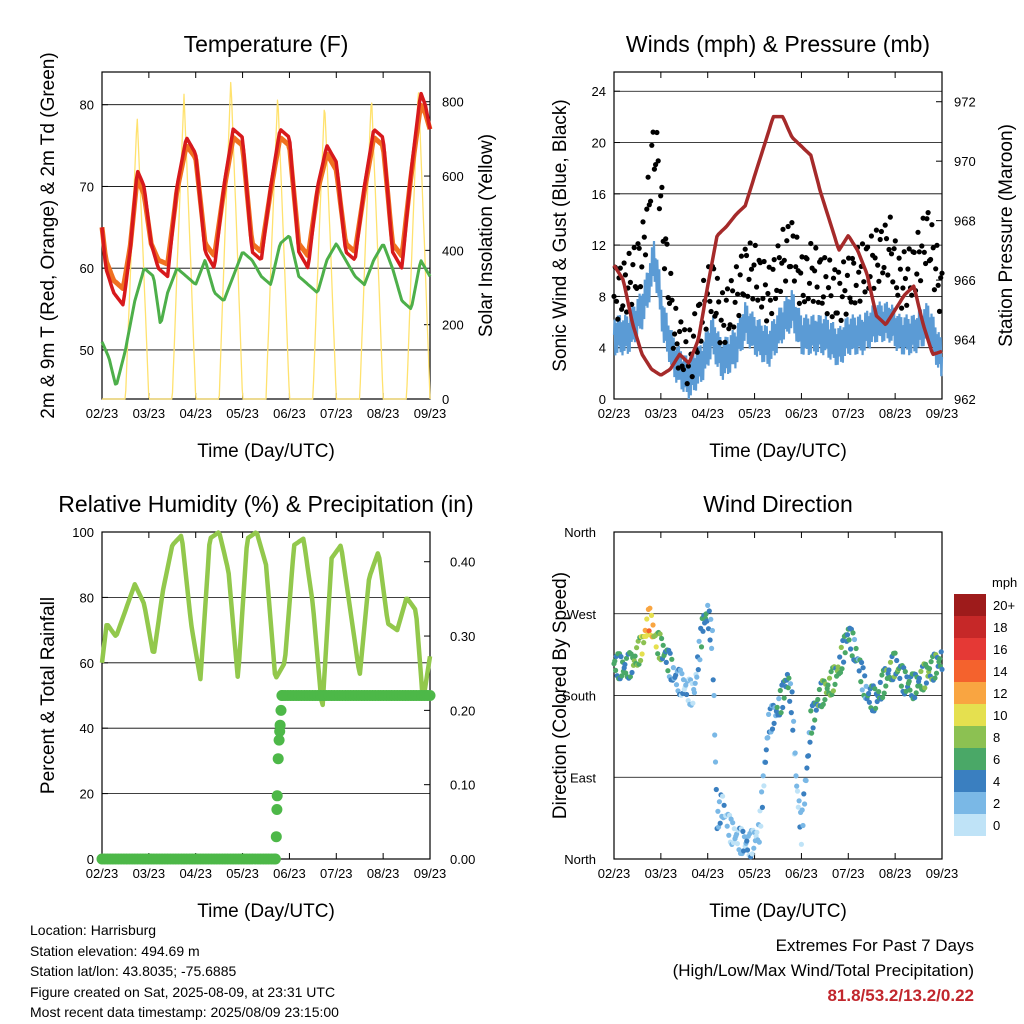 Image resolution: width=1024 pixels, height=1024 pixels. I want to click on x-tick-label: 03/23, so click(149, 413).